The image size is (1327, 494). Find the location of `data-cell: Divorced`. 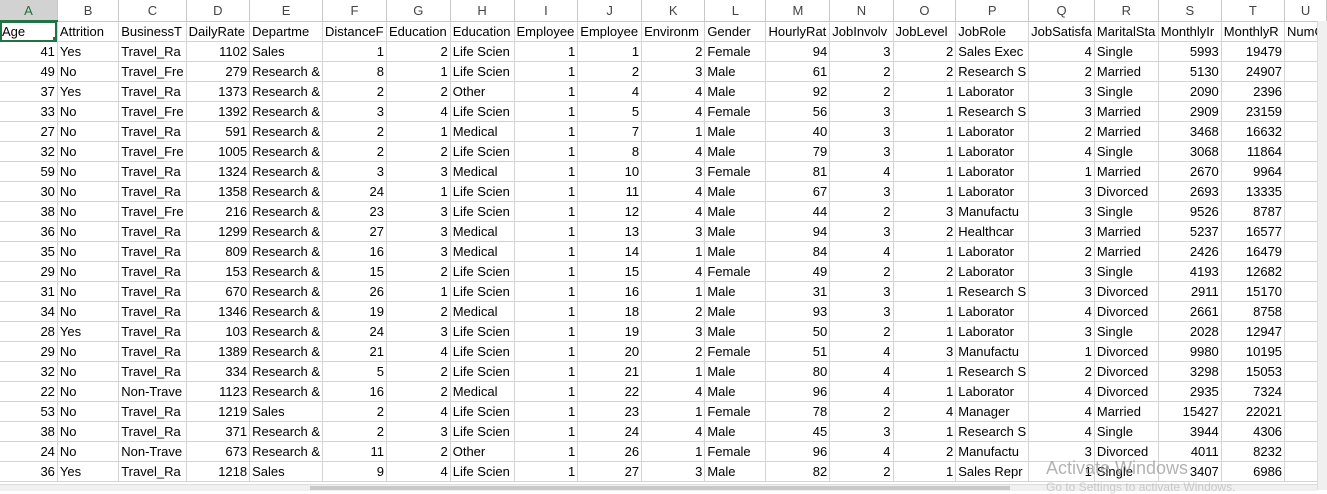

data-cell: Divorced is located at coordinates (1126, 391).